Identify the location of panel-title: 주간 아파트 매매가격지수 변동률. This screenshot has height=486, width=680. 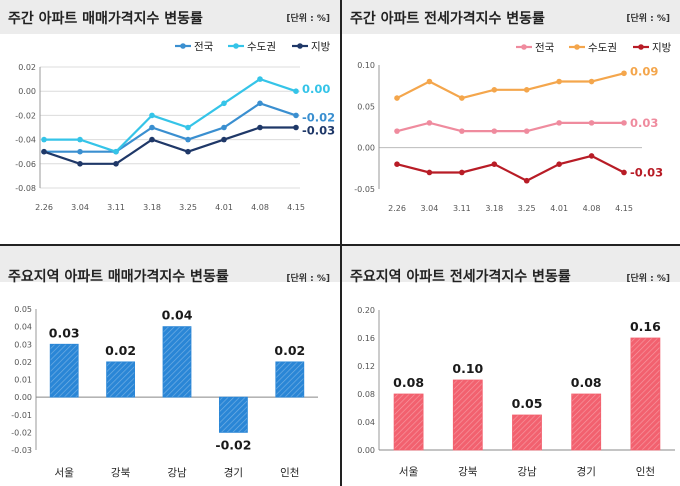
(105, 19).